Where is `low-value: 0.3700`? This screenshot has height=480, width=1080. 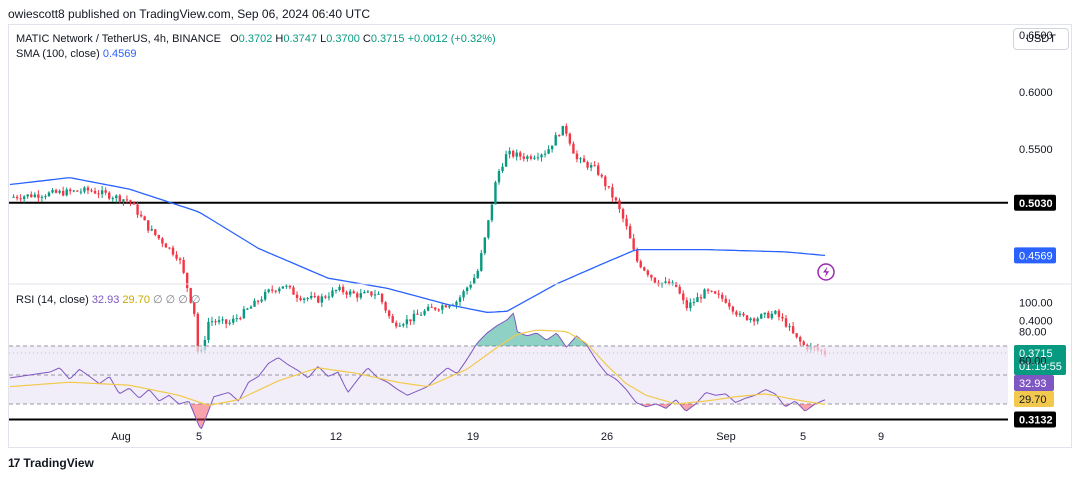 low-value: 0.3700 is located at coordinates (343, 39).